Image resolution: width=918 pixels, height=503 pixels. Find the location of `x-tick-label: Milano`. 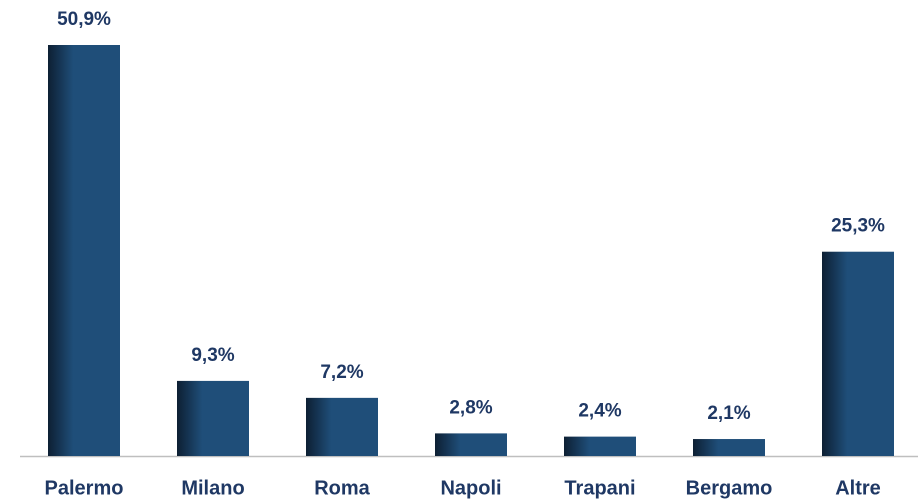

x-tick-label: Milano is located at coordinates (212, 488).